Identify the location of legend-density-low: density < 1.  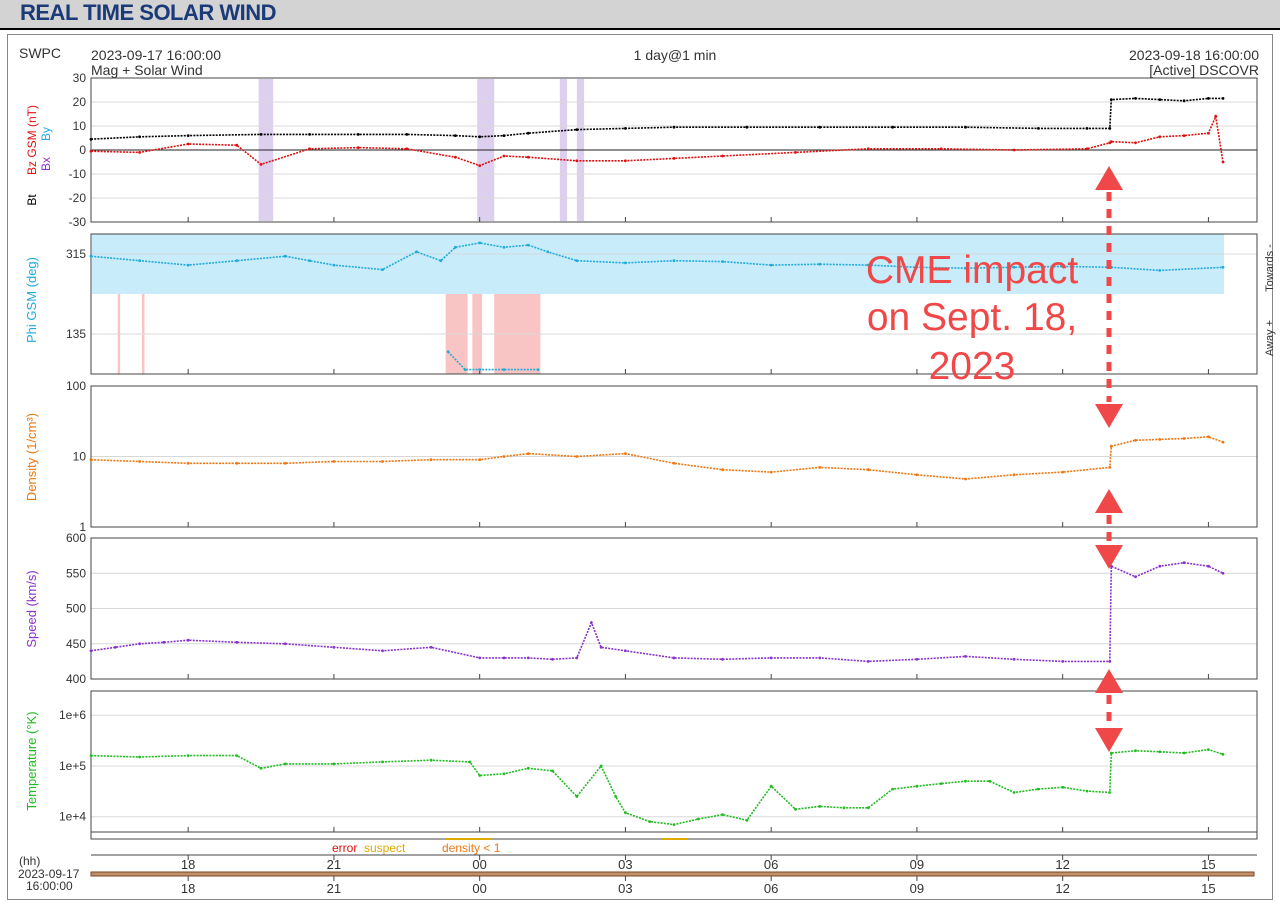
(471, 848).